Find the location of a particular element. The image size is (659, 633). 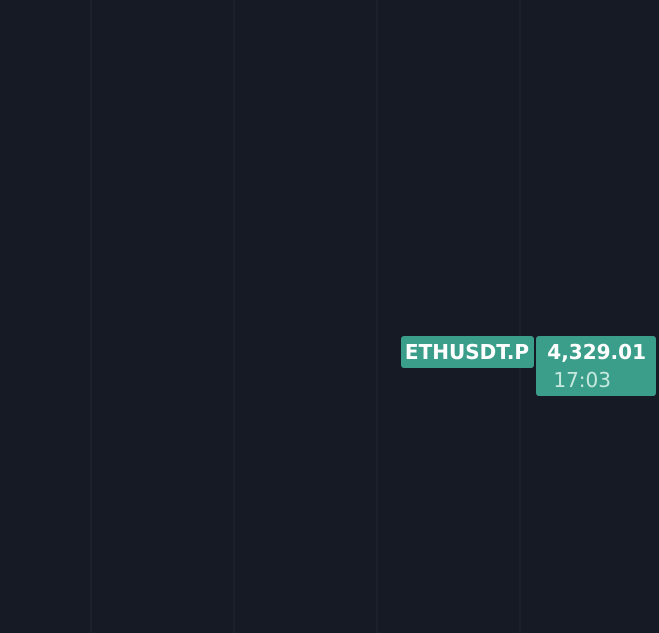

current-price-label: 4,329.01 is located at coordinates (596, 352).